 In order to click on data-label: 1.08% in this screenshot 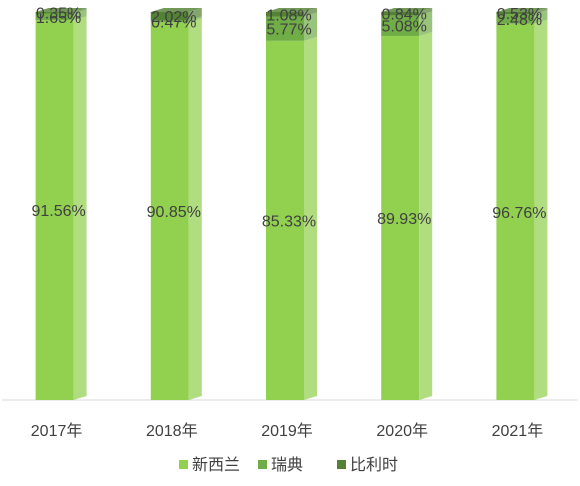, I will do `click(288, 15)`.